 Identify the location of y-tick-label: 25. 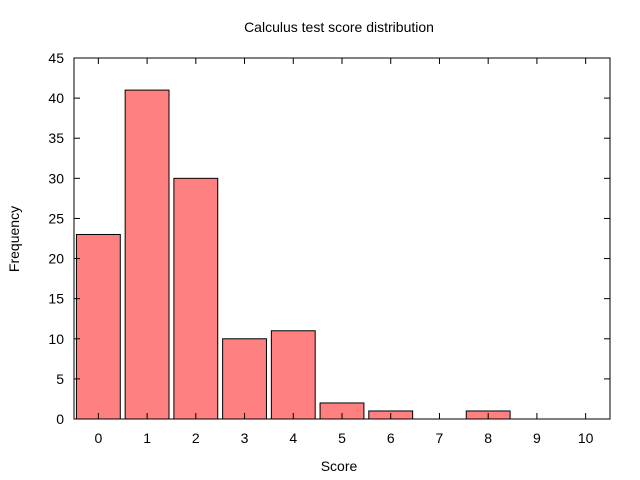
(56, 218).